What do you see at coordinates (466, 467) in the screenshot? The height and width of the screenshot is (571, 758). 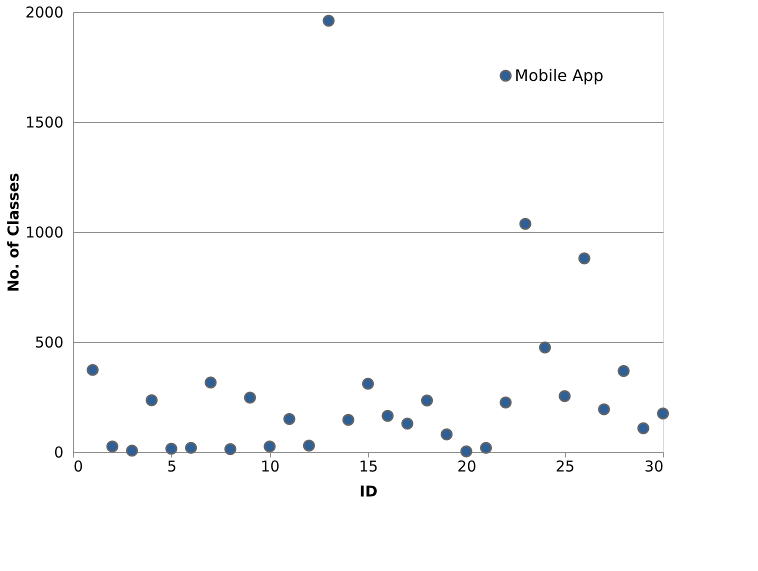 I see `x-tick-label: 20` at bounding box center [466, 467].